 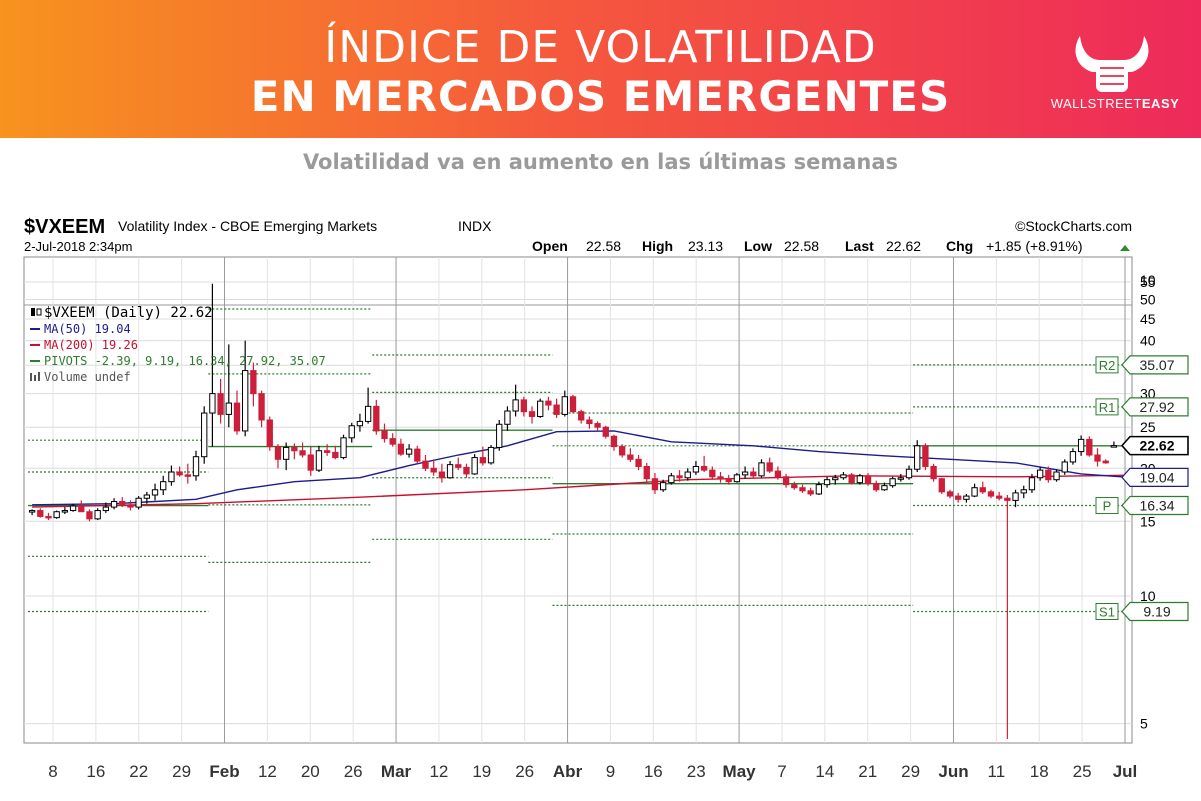 I want to click on right-price-label: S1 9.19, so click(x=1142, y=611).